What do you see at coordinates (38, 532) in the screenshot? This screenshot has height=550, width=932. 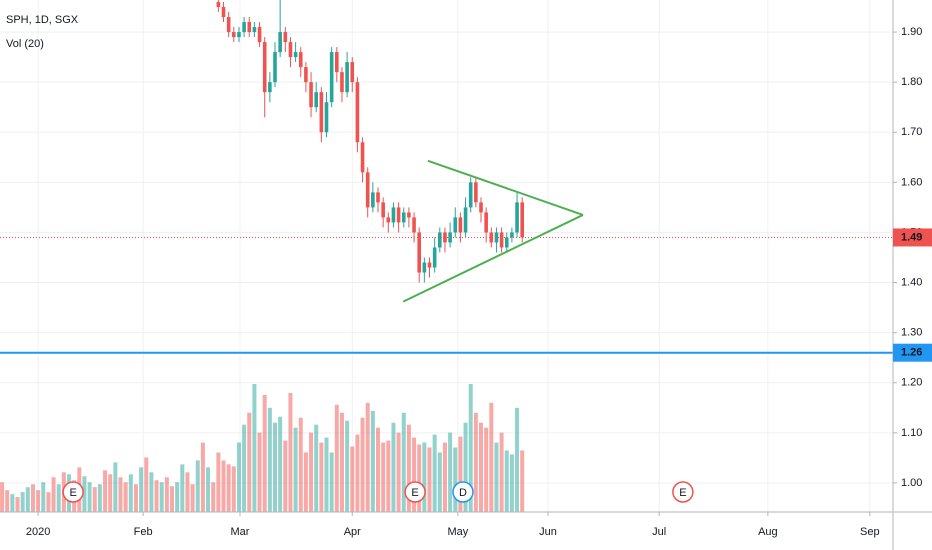 I see `x-tick-label: 2020` at bounding box center [38, 532].